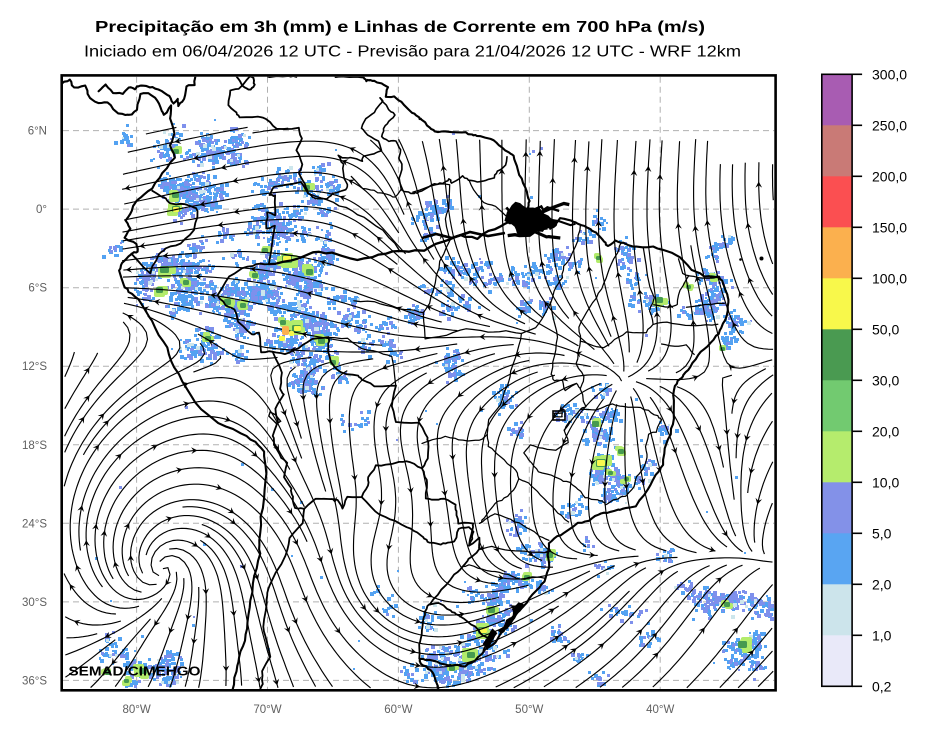 The height and width of the screenshot is (735, 931). I want to click on svg-text: 20,0, so click(885, 431).